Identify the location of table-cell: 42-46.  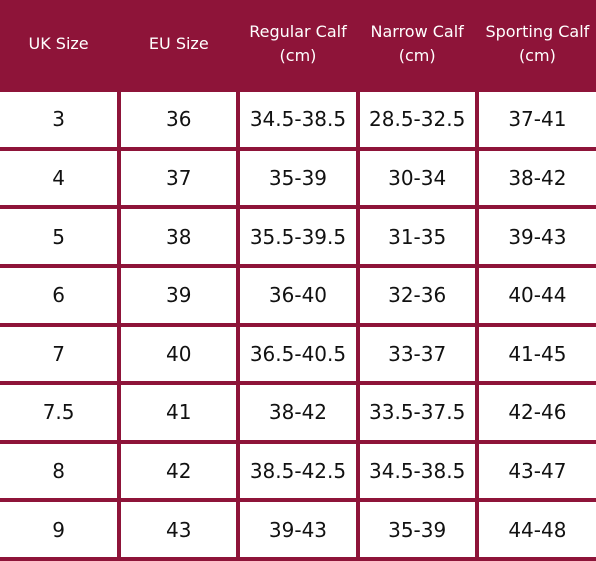
(535, 412).